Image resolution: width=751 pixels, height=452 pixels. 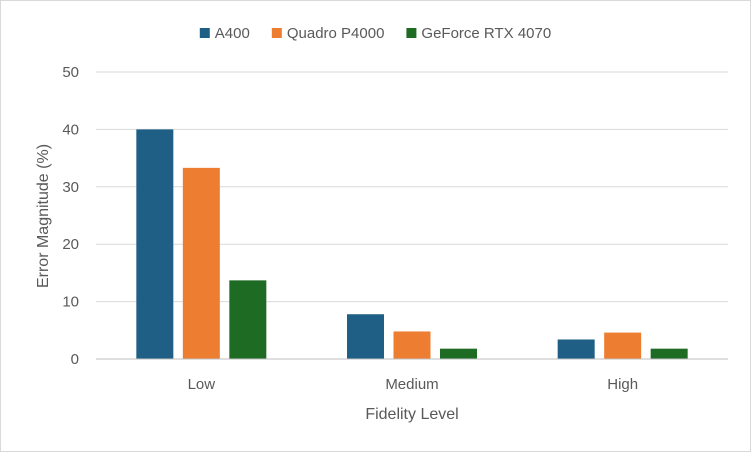 I want to click on legend-item: A400, so click(x=224, y=33).